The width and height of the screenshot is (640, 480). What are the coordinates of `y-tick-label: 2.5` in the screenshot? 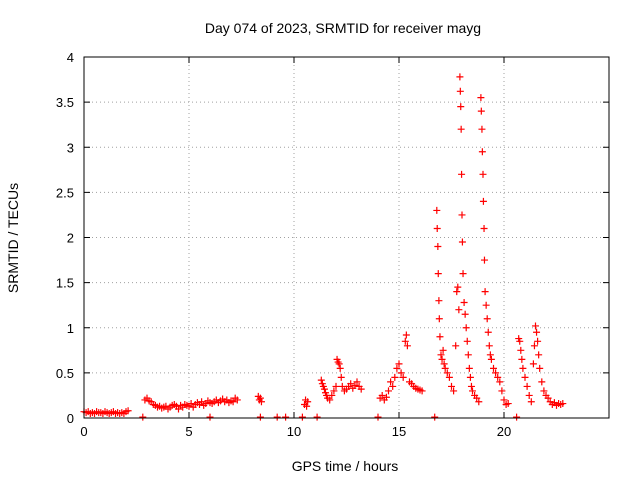 It's located at (65, 192).